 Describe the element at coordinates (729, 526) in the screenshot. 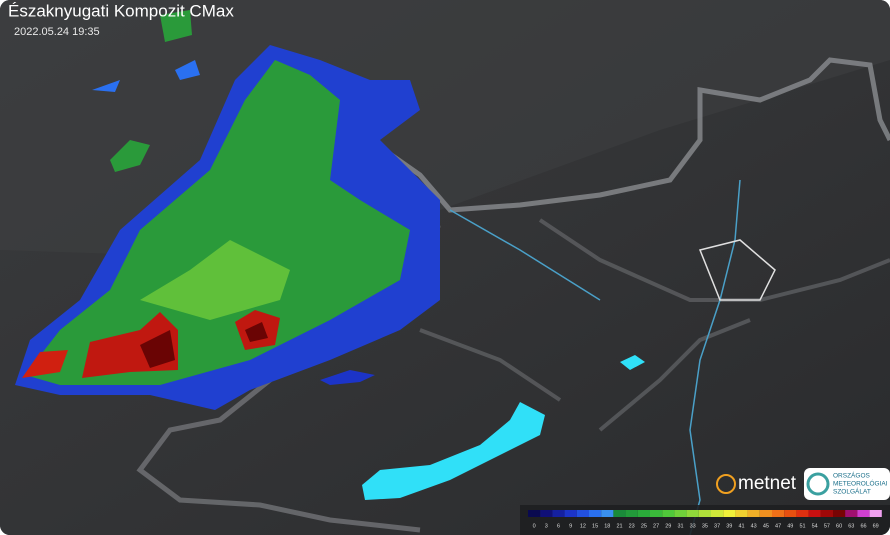

I see `scale-label: 39` at that location.